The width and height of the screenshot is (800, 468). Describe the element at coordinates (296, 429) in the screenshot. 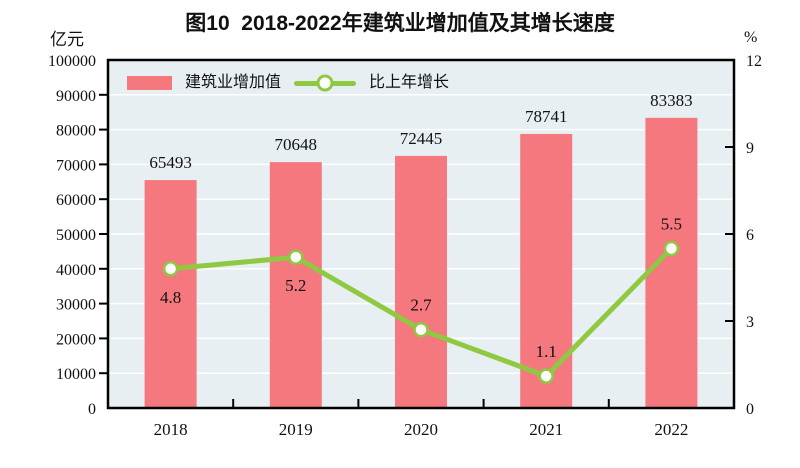

I see `x-axis-category-label: 2019` at that location.